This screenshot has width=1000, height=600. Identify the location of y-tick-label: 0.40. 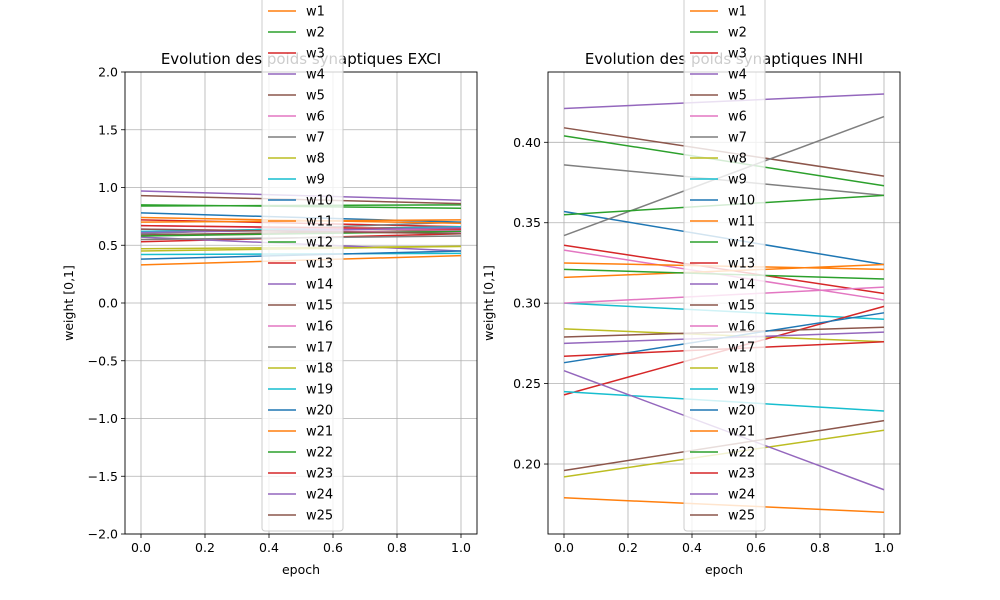
(527, 142).